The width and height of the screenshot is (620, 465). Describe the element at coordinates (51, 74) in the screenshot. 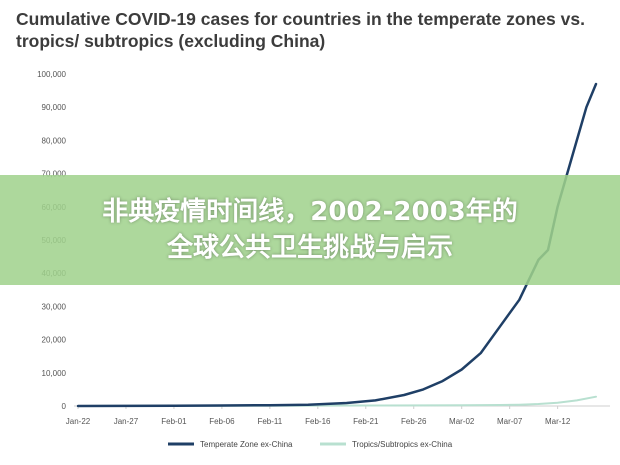

I see `y-tick-label: 100,000` at that location.